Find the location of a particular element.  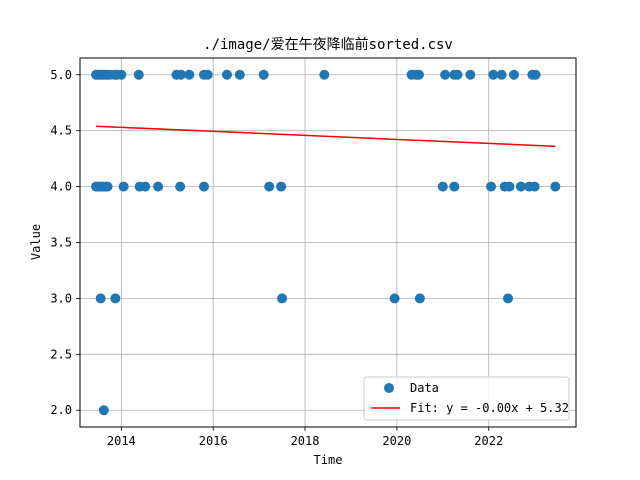

y-axis-ticks: 2.0 2.5 3.0 3.5 4.0 4.5 5.0 is located at coordinates (65, 242).